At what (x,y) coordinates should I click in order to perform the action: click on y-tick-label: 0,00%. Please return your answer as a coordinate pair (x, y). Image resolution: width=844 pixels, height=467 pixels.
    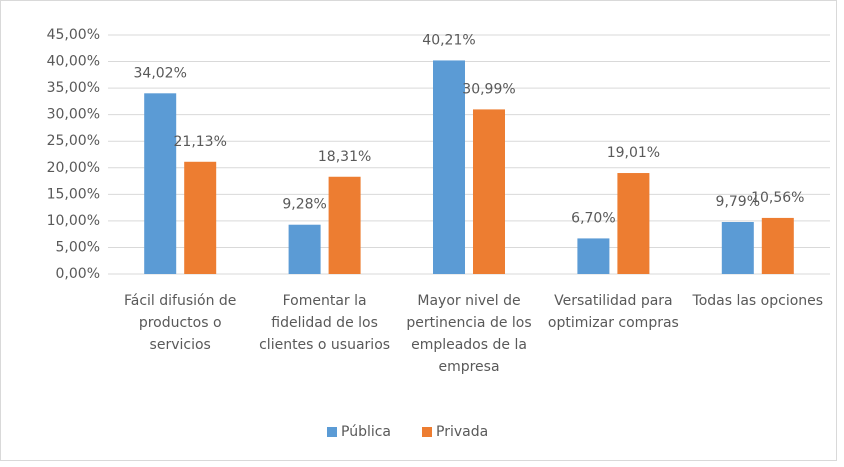
    Looking at the image, I should click on (78, 274).